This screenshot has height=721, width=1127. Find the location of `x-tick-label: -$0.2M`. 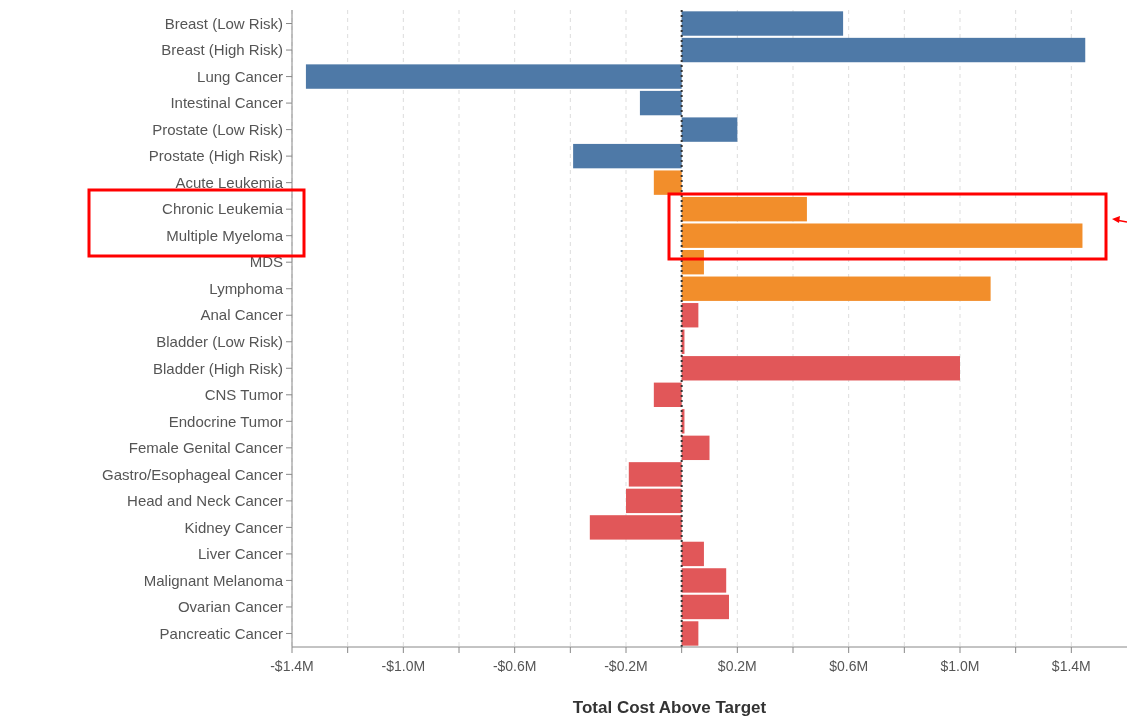

x-tick-label: -$0.2M is located at coordinates (626, 666).